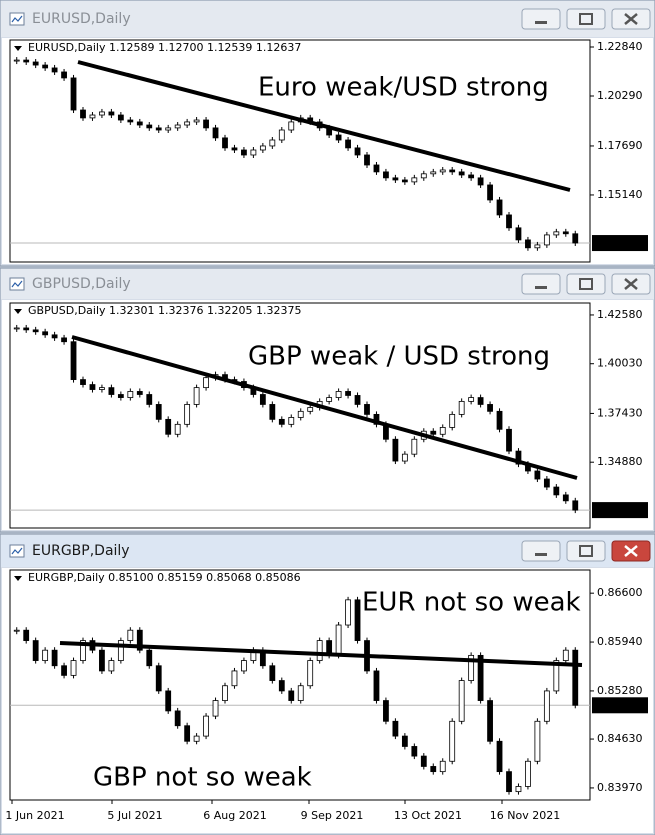 This screenshot has width=655, height=835. I want to click on annotation: Euro weak/USD strong, so click(403, 88).